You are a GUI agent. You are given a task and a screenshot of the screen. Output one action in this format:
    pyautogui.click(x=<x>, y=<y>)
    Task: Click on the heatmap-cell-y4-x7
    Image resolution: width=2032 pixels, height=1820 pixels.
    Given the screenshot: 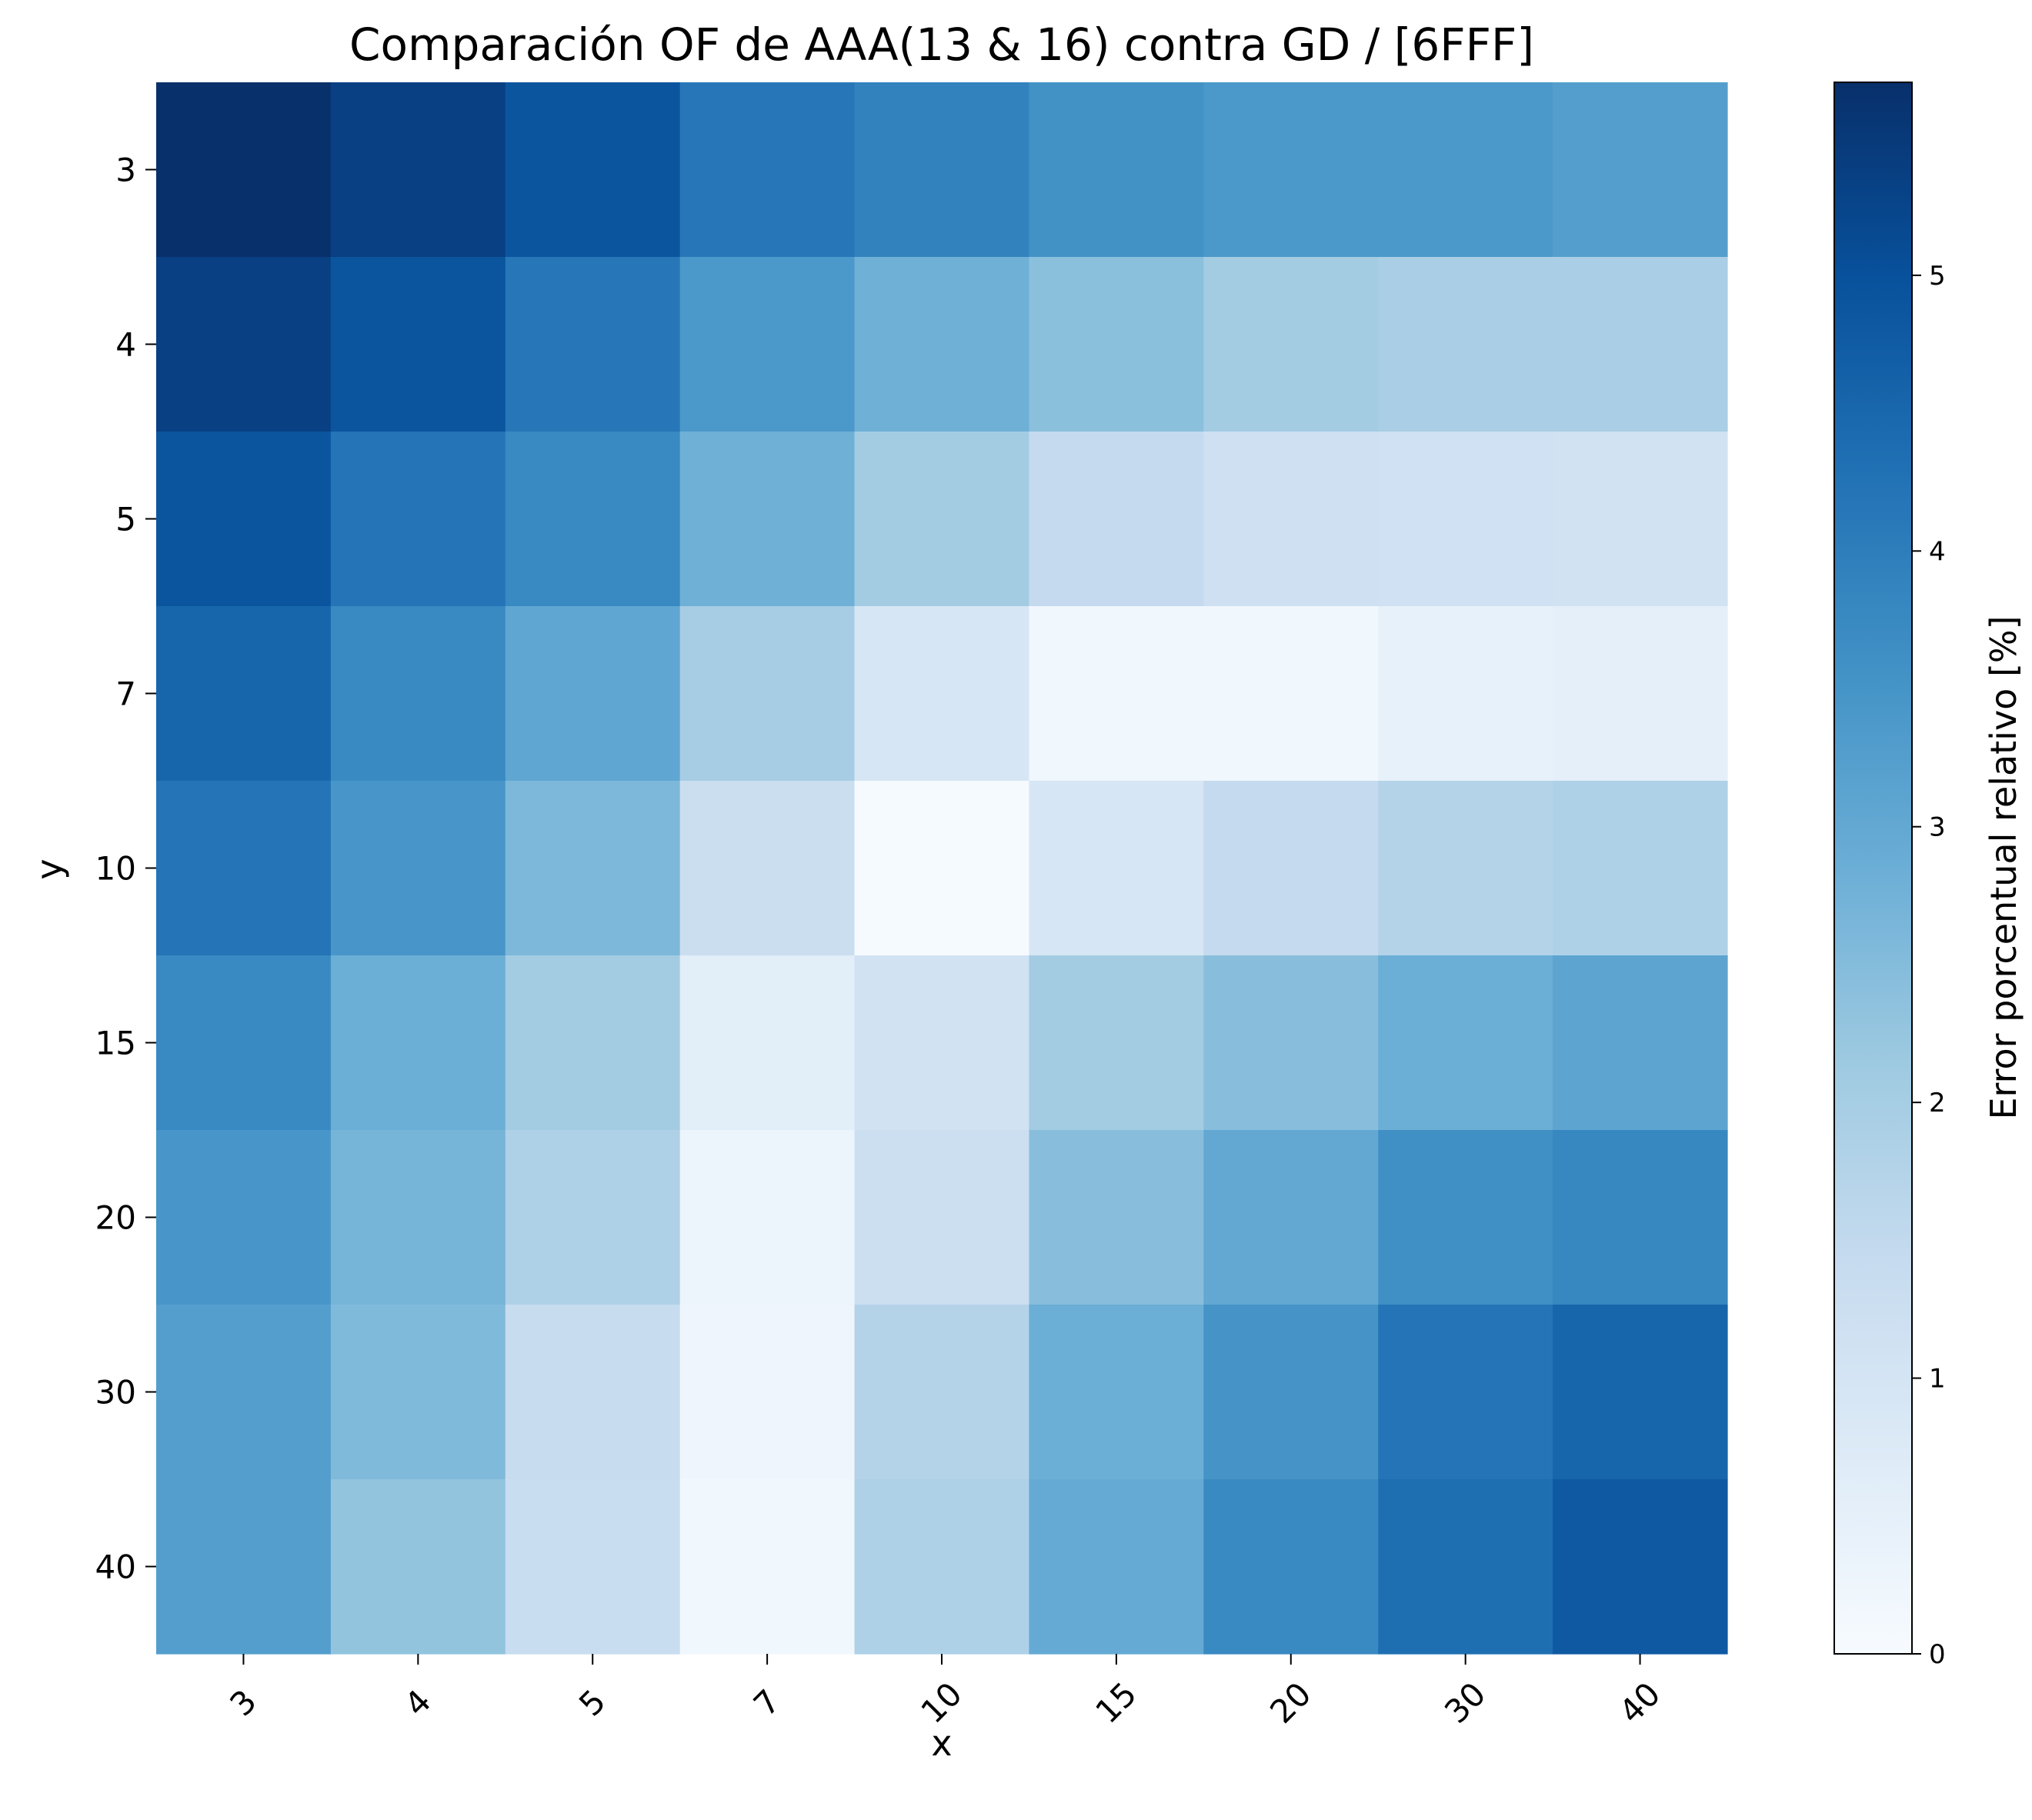 What is the action you would take?
    pyautogui.click(x=767, y=345)
    